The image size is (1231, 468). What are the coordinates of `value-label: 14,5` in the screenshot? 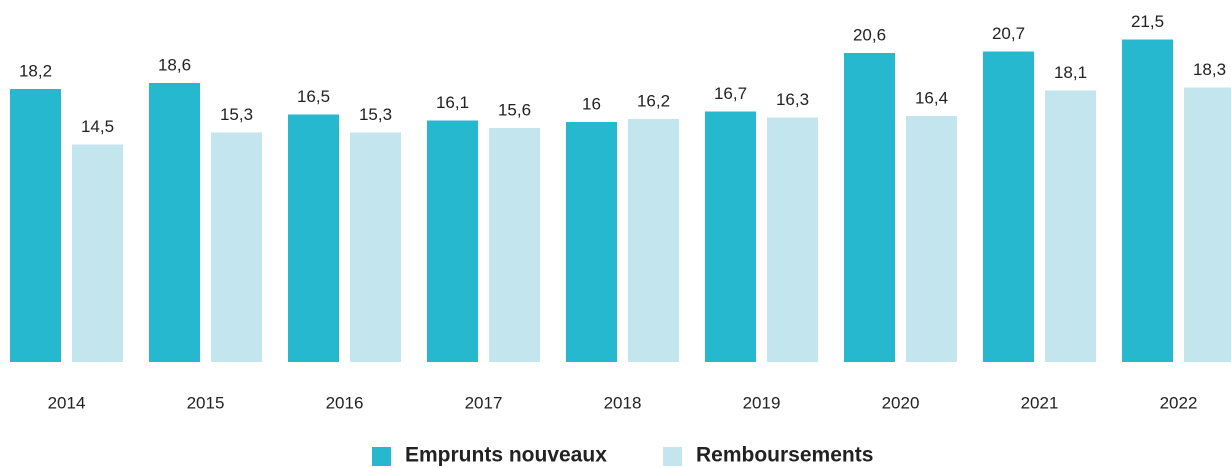 It's located at (97, 126).